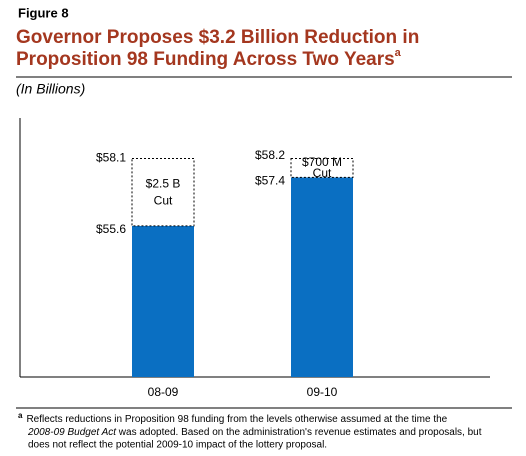 This screenshot has height=456, width=526. What do you see at coordinates (163, 392) in the screenshot?
I see `x-tick-label: 08-09` at bounding box center [163, 392].